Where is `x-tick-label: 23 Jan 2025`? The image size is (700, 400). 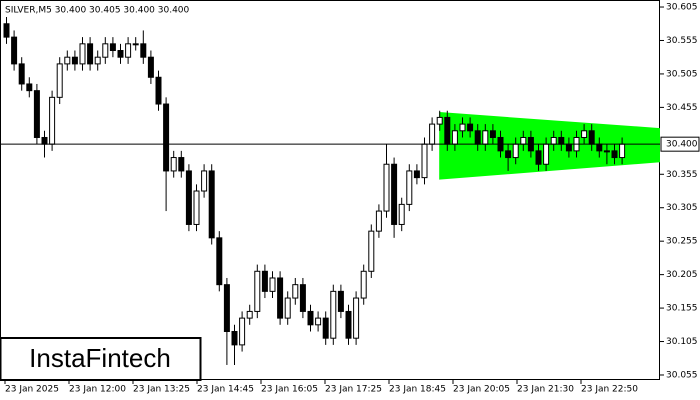 x-tick-label: 23 Jan 2025 is located at coordinates (32, 390).